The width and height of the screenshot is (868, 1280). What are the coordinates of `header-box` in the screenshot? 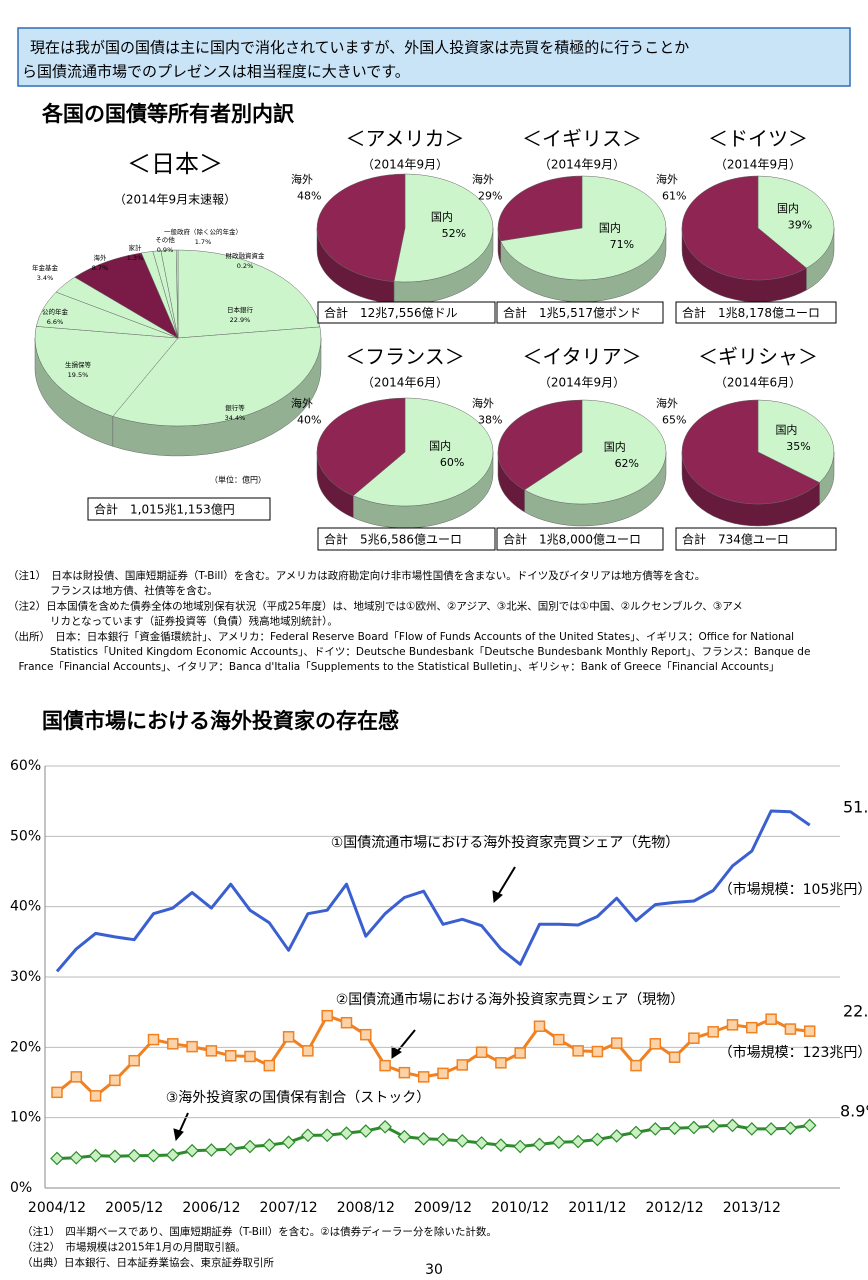 It's located at (434, 57).